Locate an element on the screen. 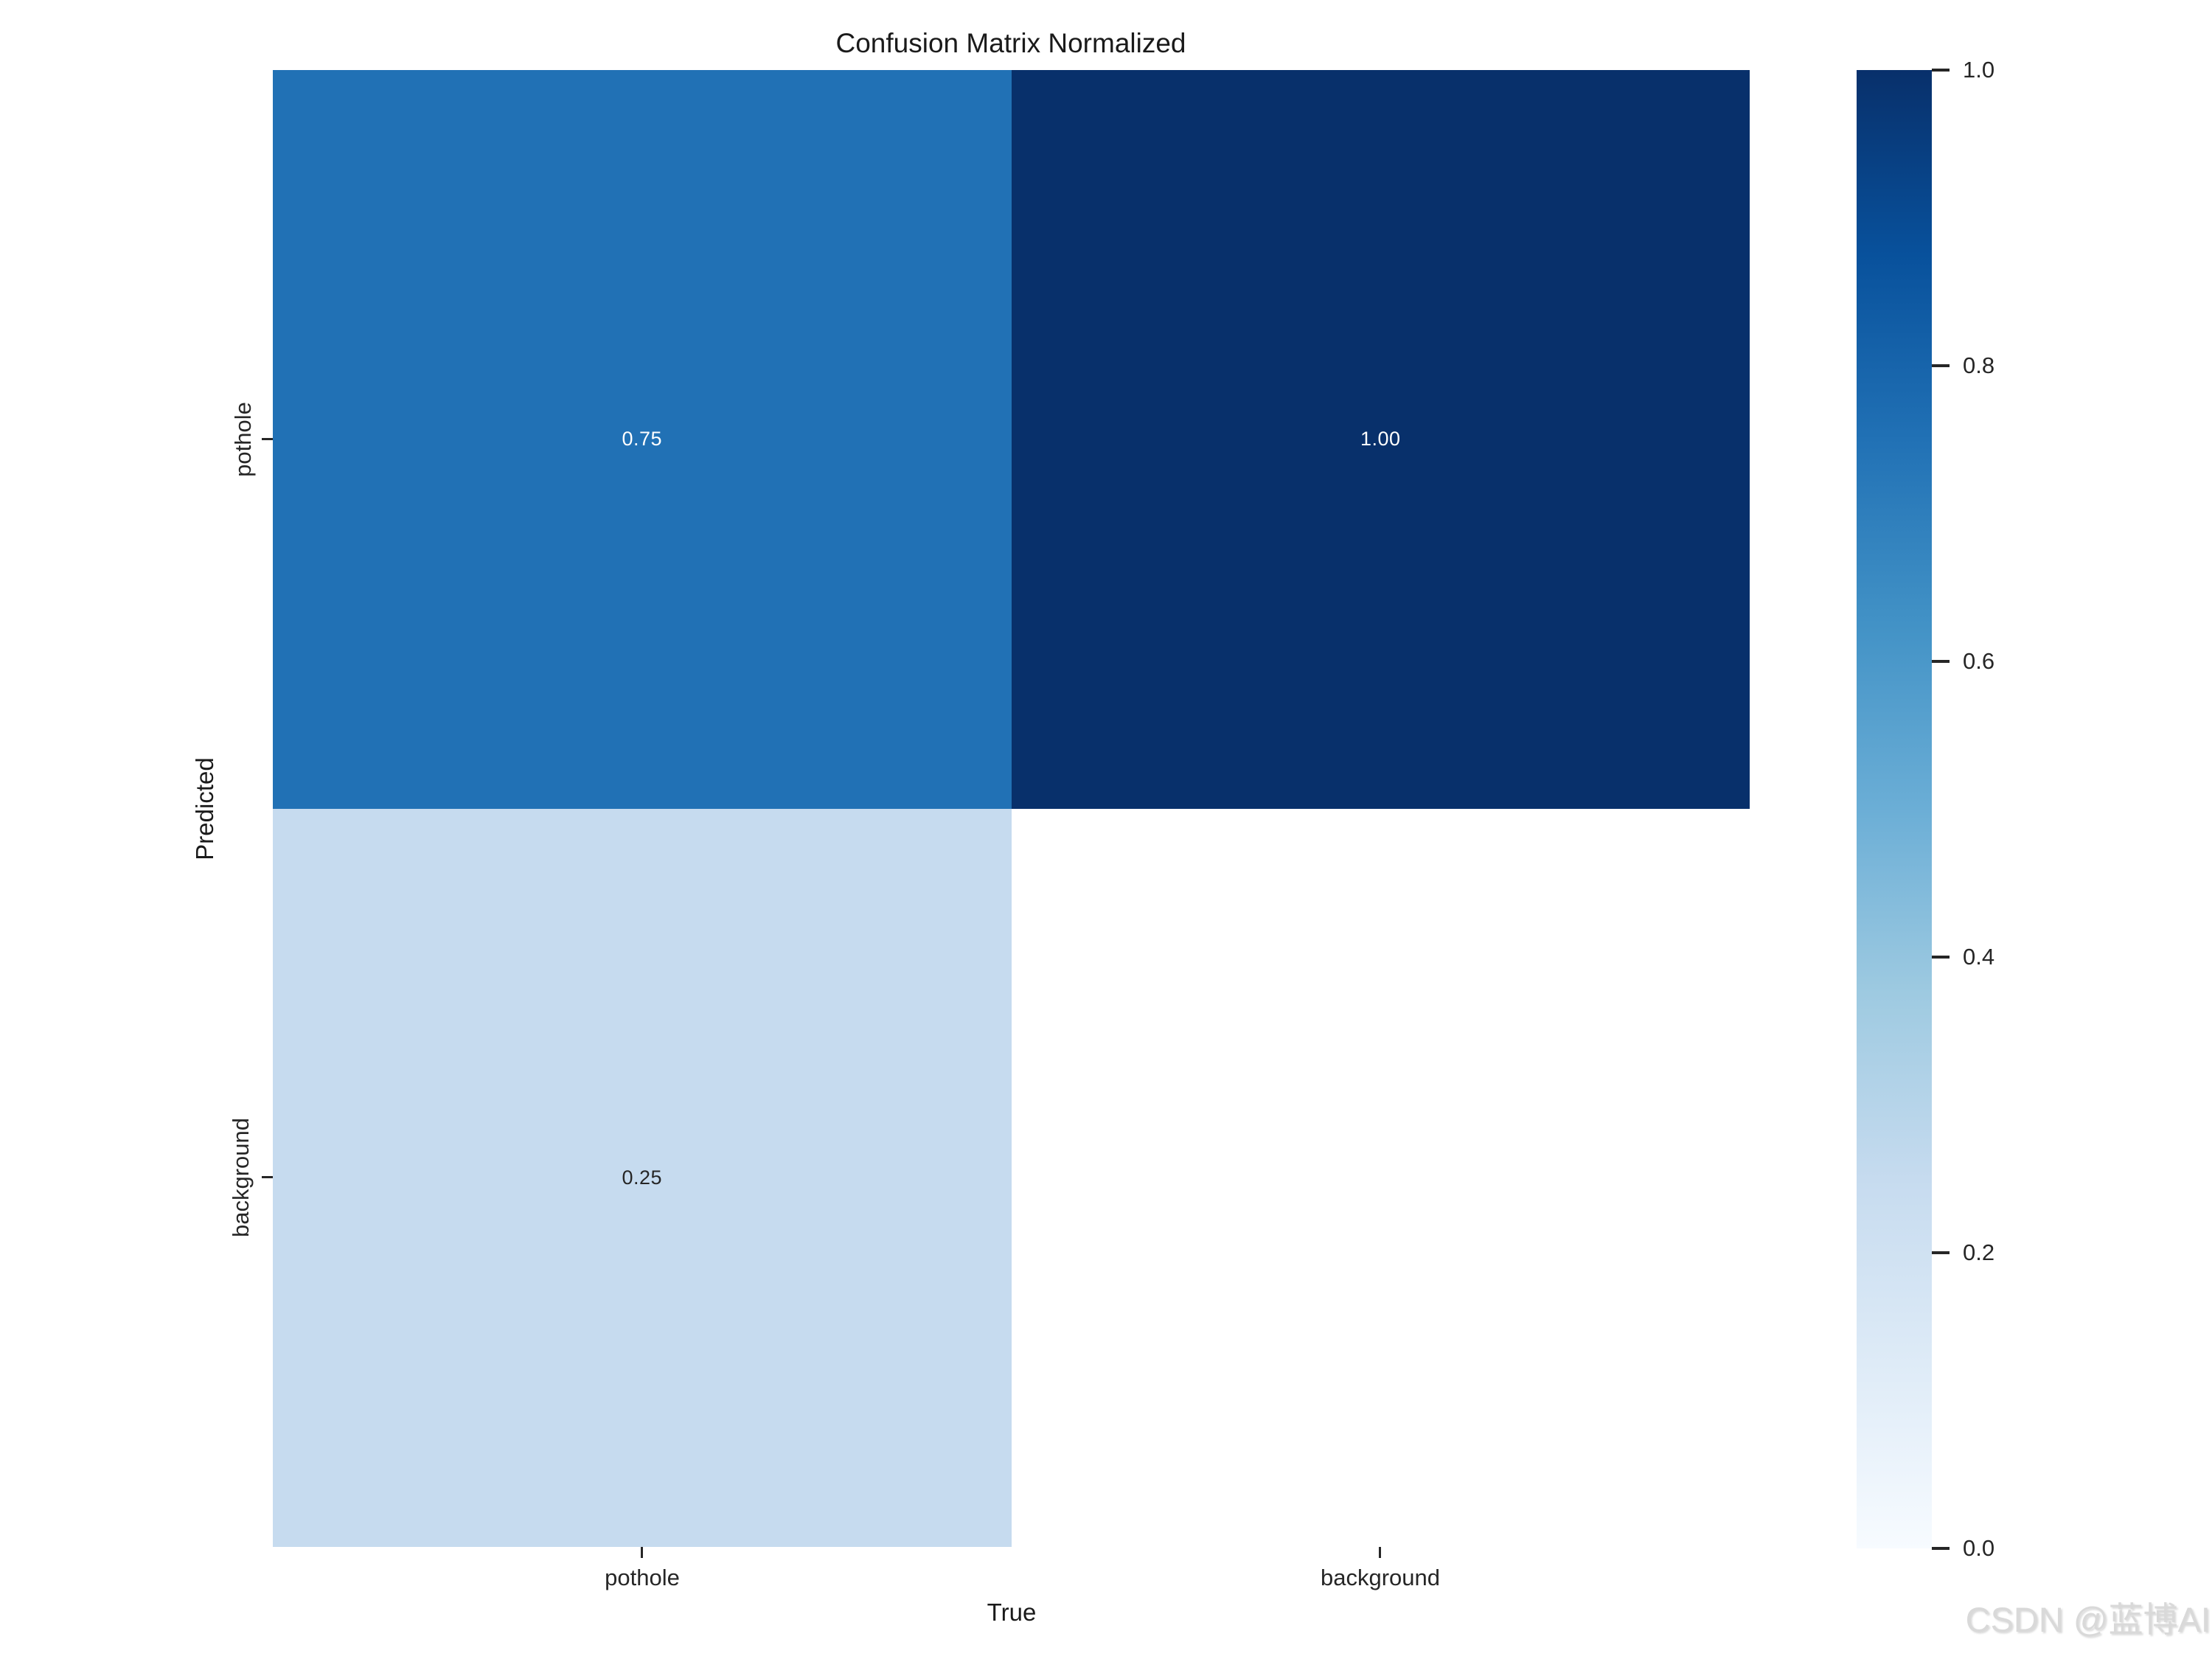  colorbar-tick-label: 0.6 is located at coordinates (1979, 661).